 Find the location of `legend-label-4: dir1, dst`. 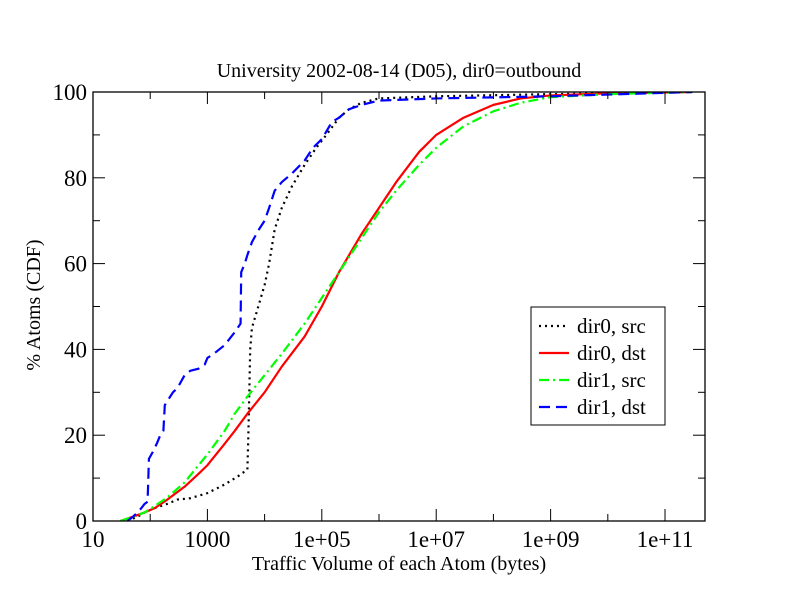

legend-label-4: dir1, dst is located at coordinates (611, 407).